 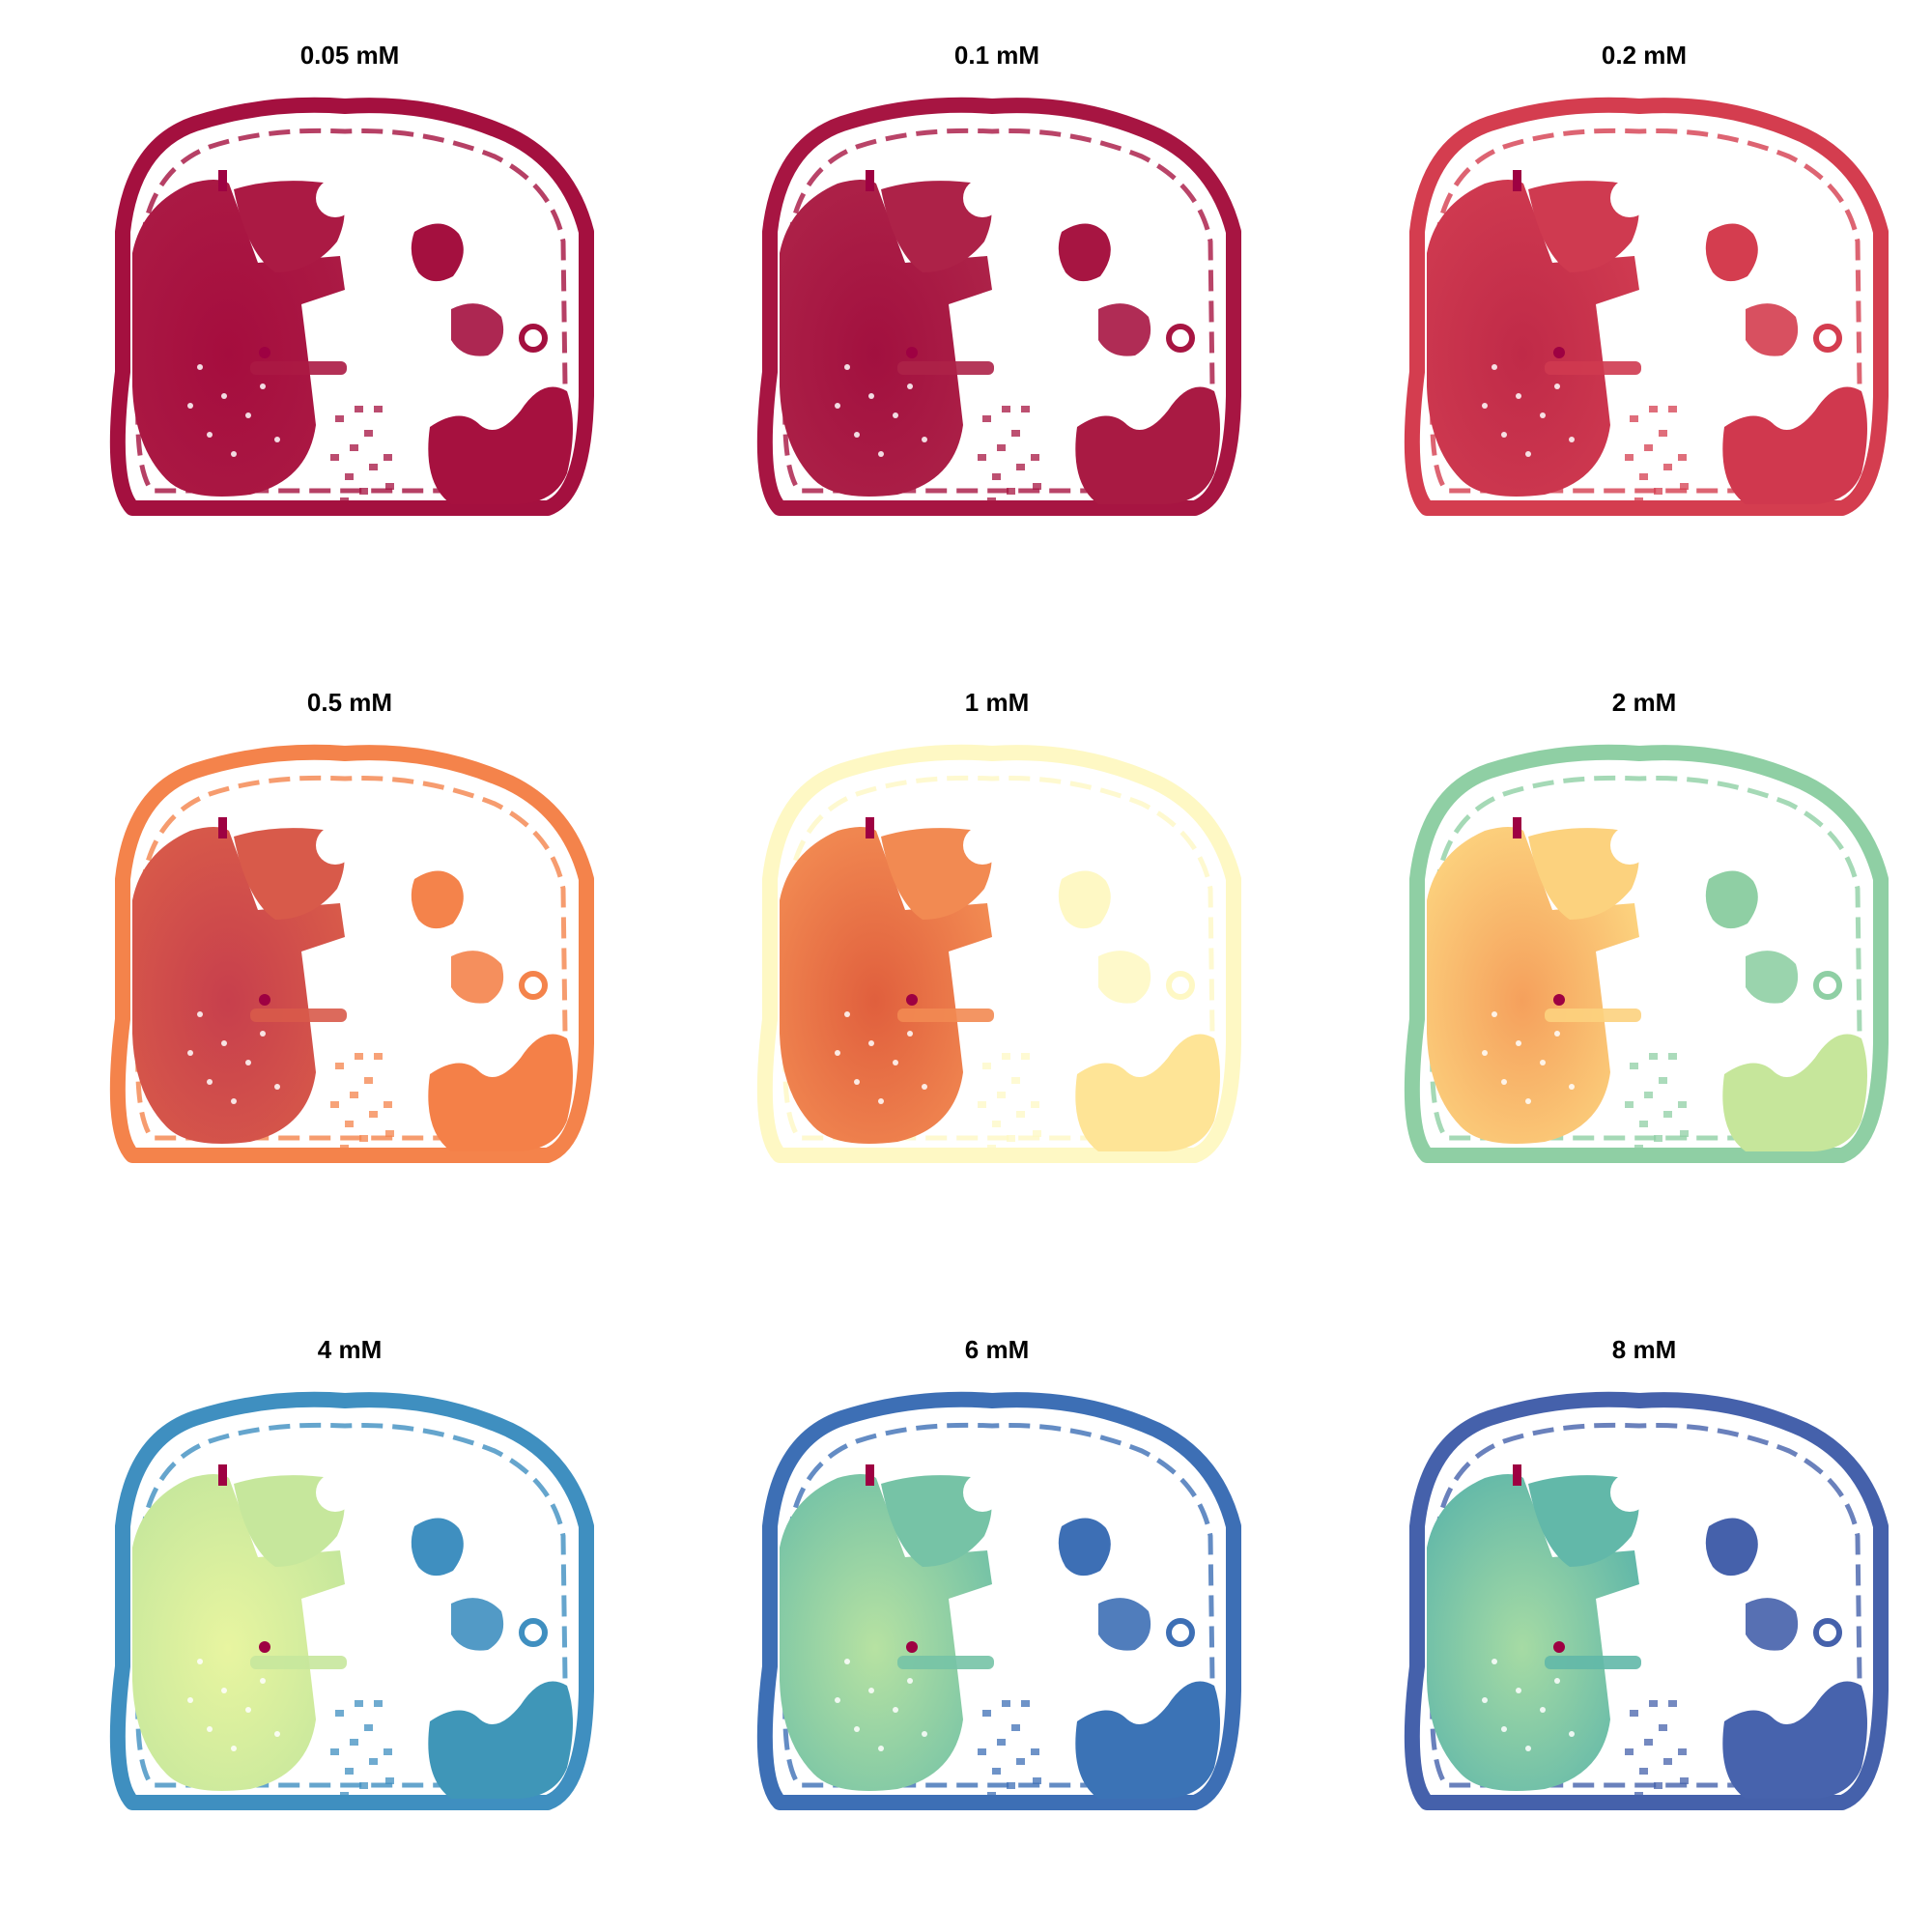 I want to click on panel-title: 4 mM, so click(x=350, y=1349).